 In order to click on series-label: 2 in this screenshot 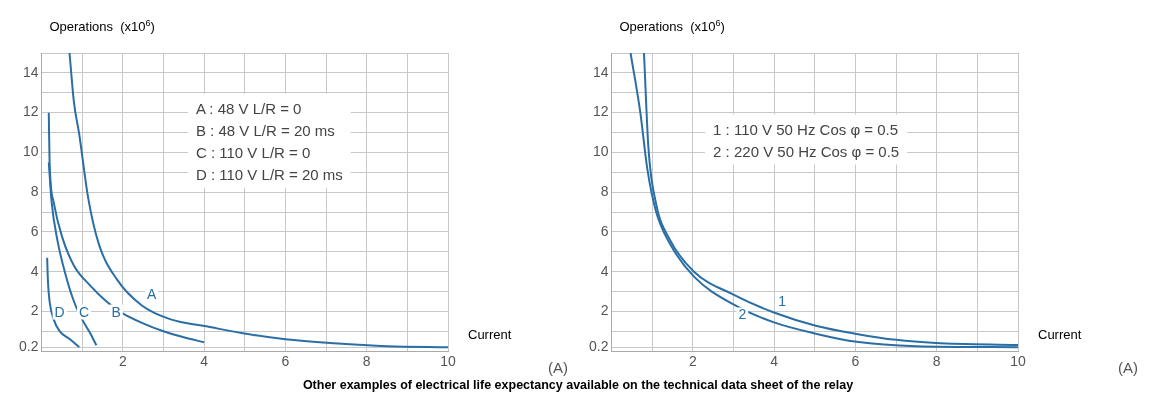, I will do `click(742, 314)`.